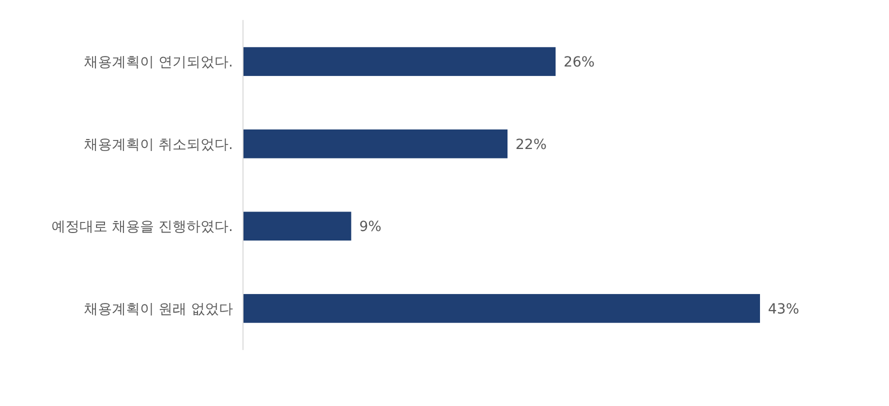 The height and width of the screenshot is (406, 889). I want to click on y-tick-label: 채용계획이 원래 없었다, so click(158, 309).